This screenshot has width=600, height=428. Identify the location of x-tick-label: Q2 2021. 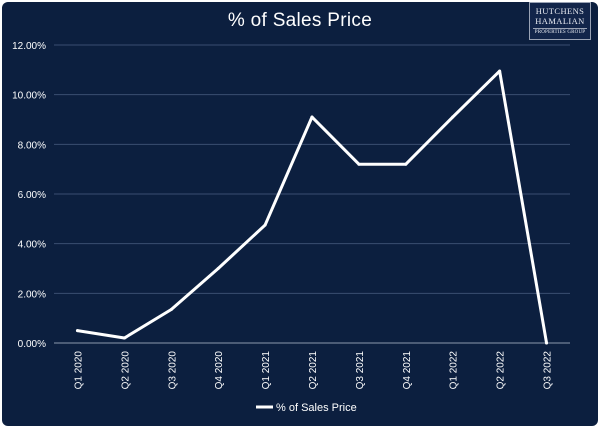
(313, 370).